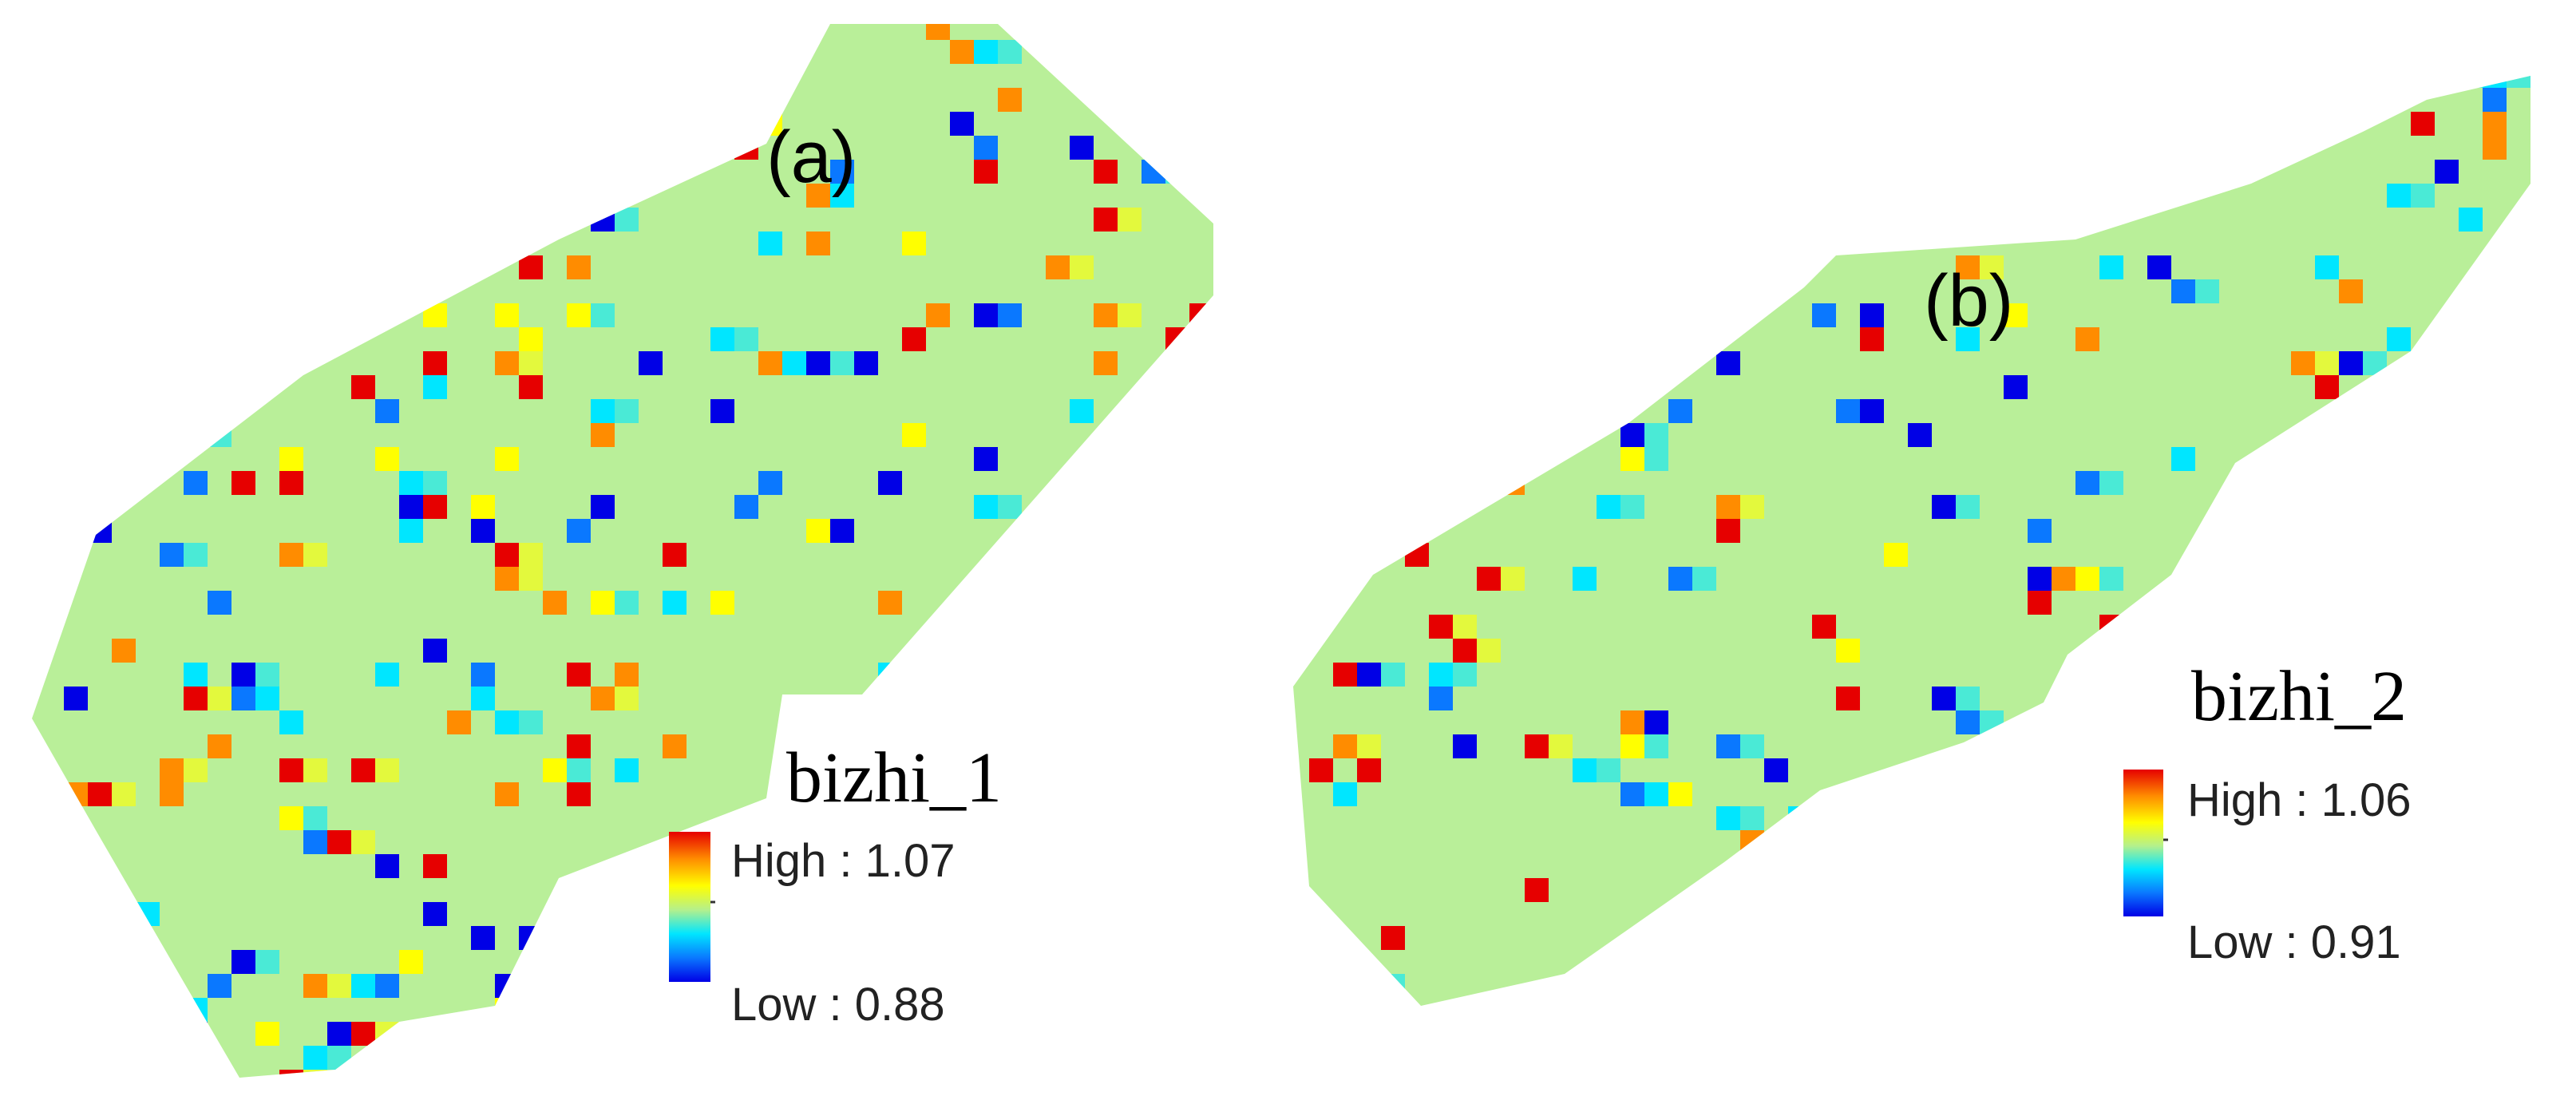 Image resolution: width=2576 pixels, height=1112 pixels. What do you see at coordinates (690, 907) in the screenshot?
I see `legend-a-color-ramp` at bounding box center [690, 907].